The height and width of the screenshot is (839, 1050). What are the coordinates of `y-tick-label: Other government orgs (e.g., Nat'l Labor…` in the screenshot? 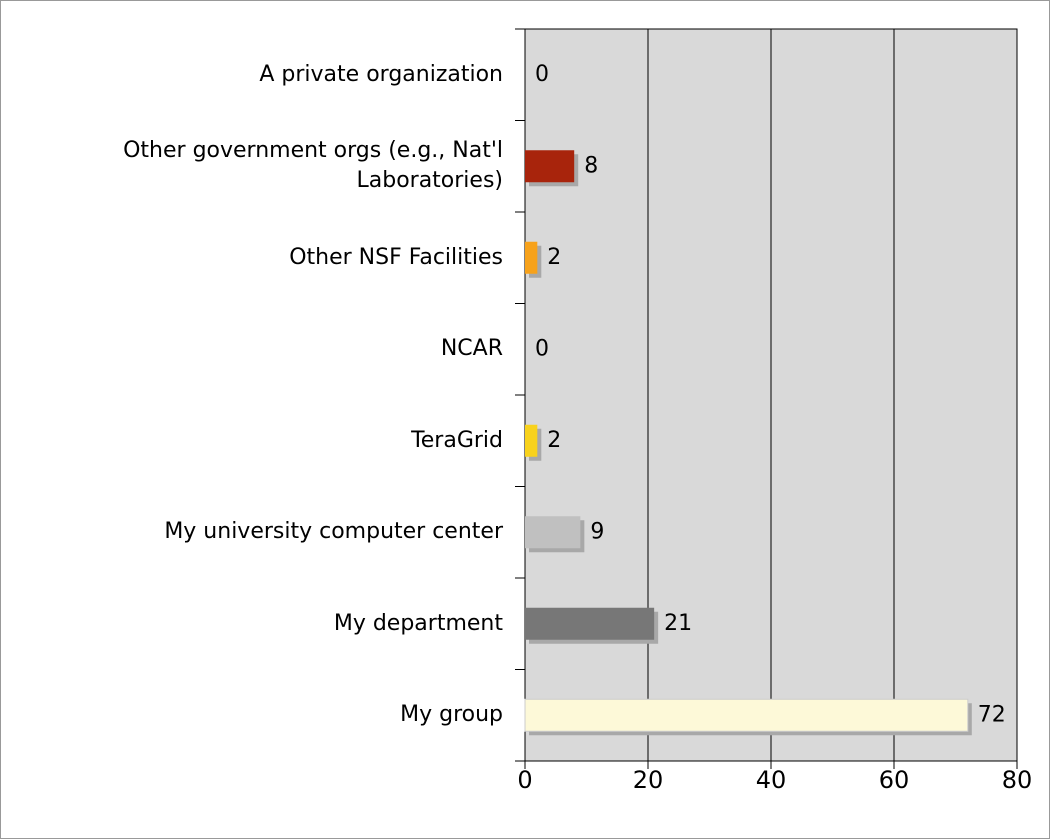 It's located at (313, 166).